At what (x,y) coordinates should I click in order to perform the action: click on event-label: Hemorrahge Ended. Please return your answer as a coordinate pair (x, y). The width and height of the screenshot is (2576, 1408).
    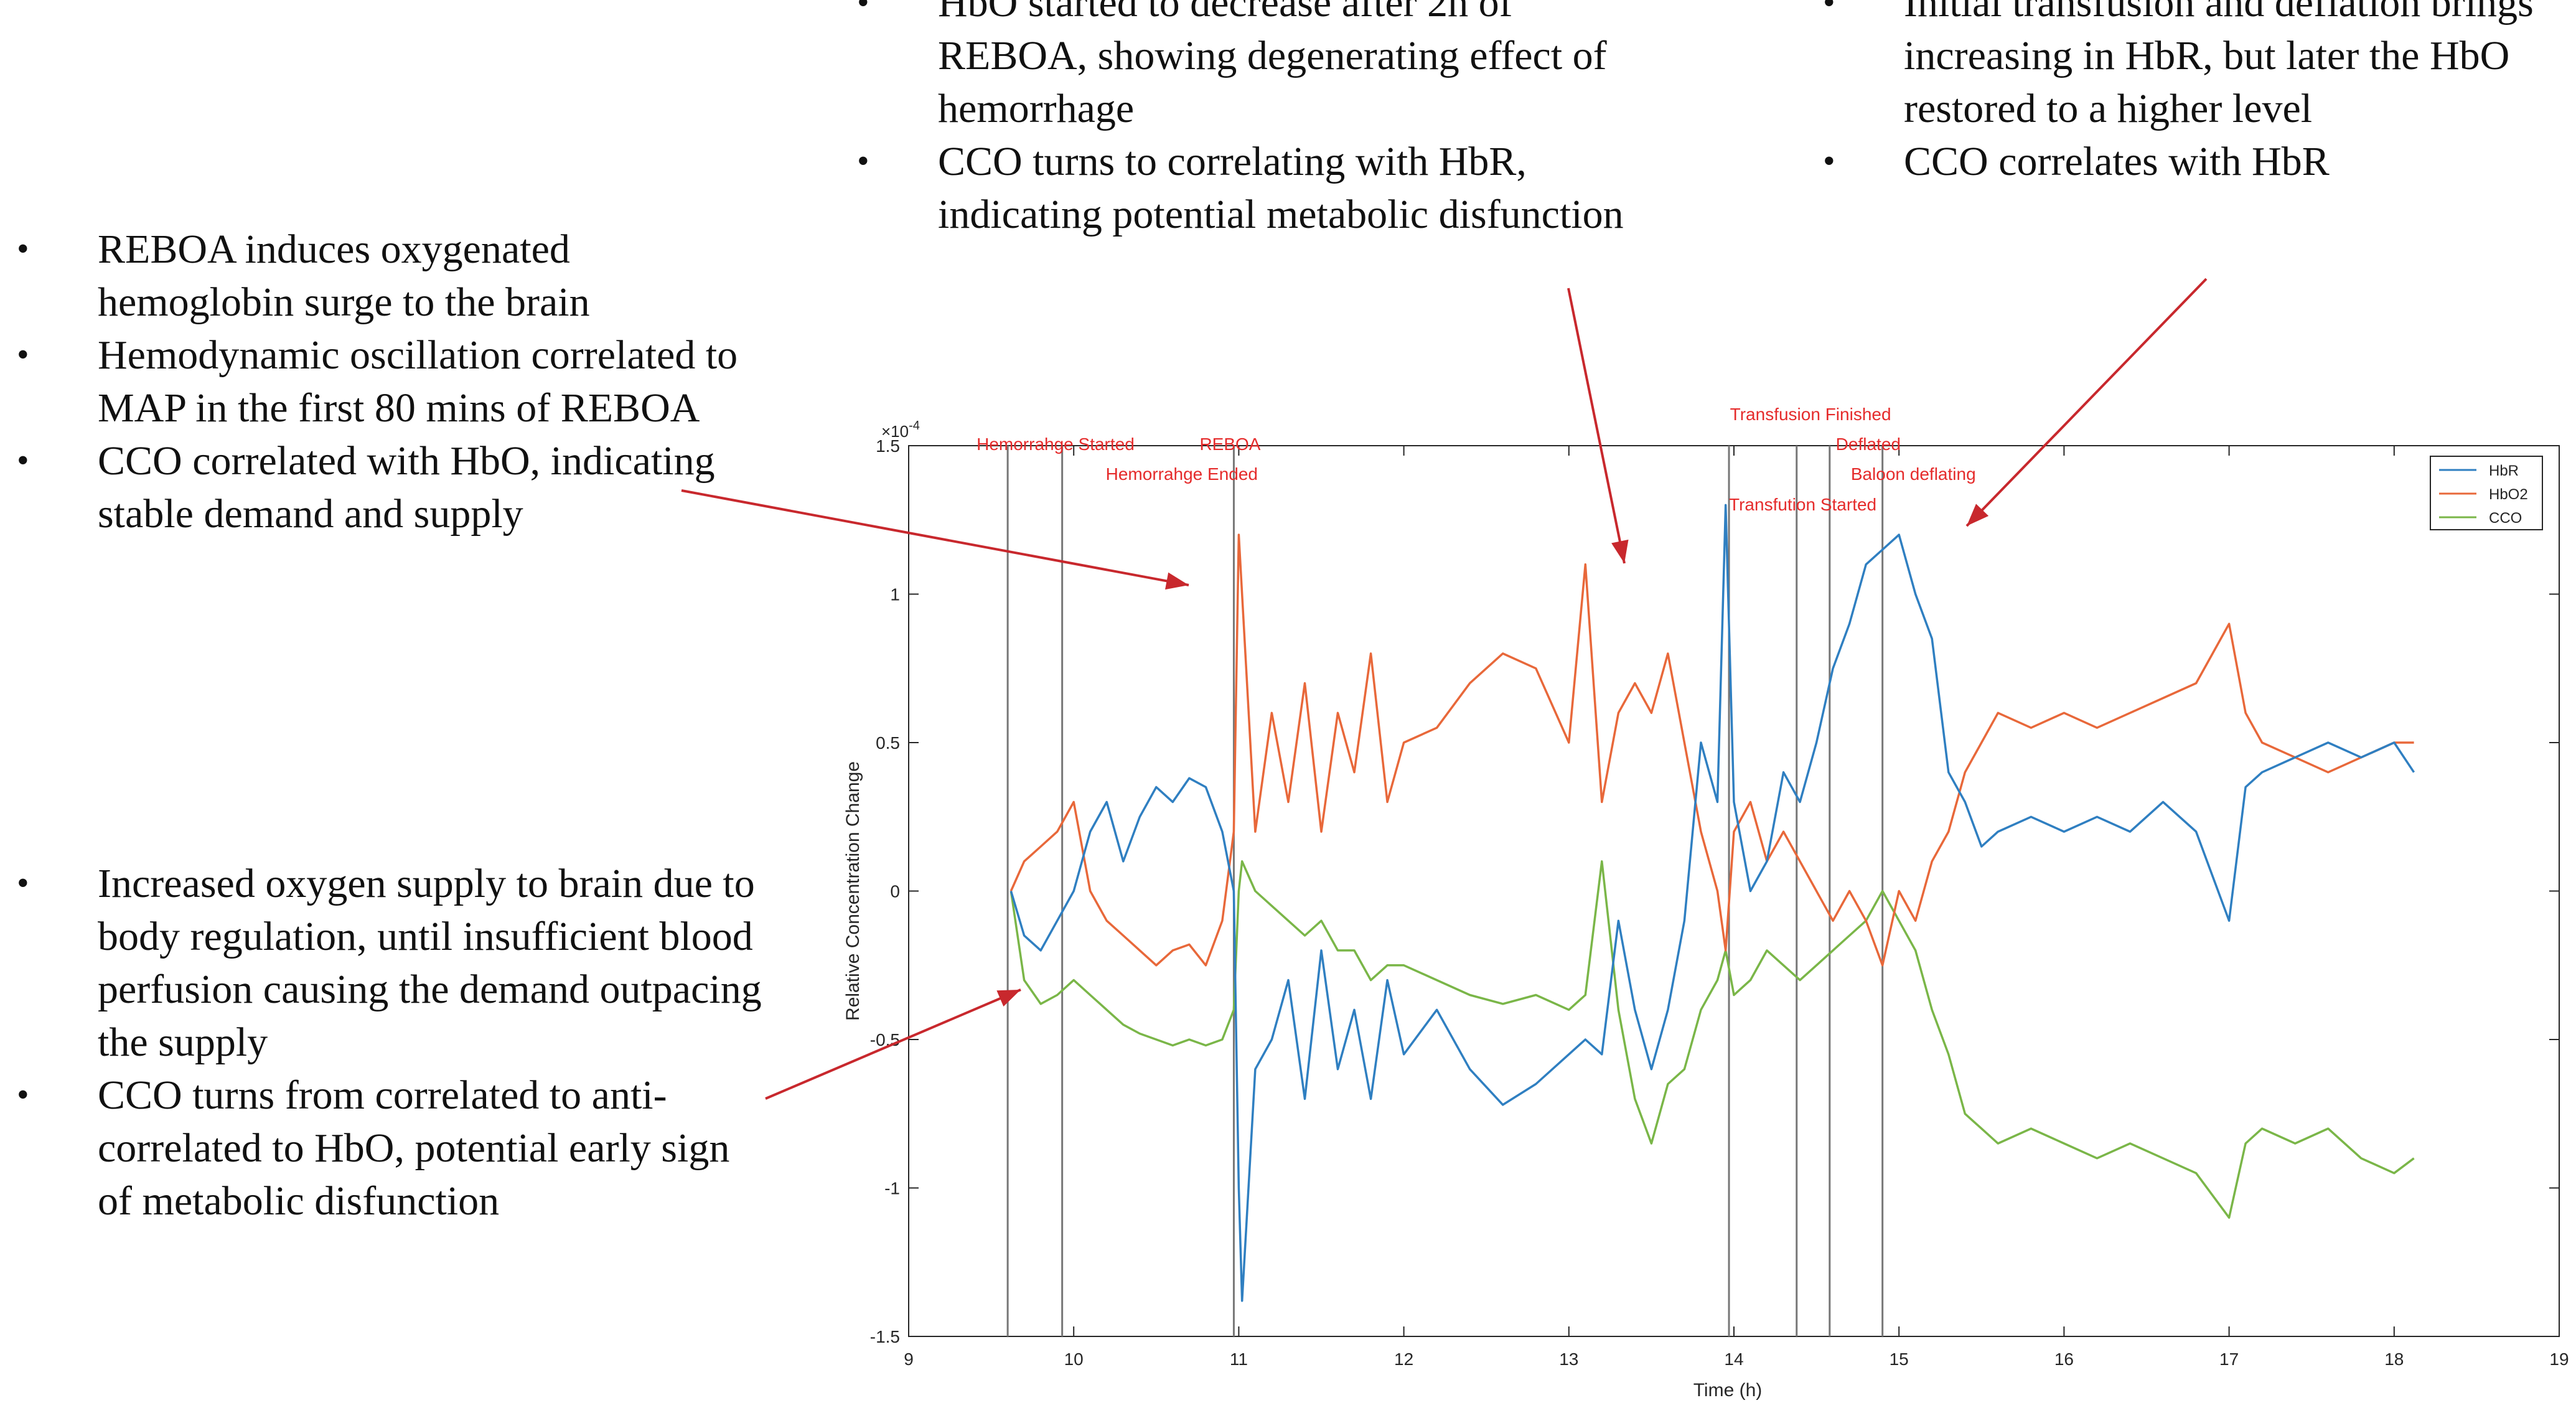
    Looking at the image, I should click on (1182, 474).